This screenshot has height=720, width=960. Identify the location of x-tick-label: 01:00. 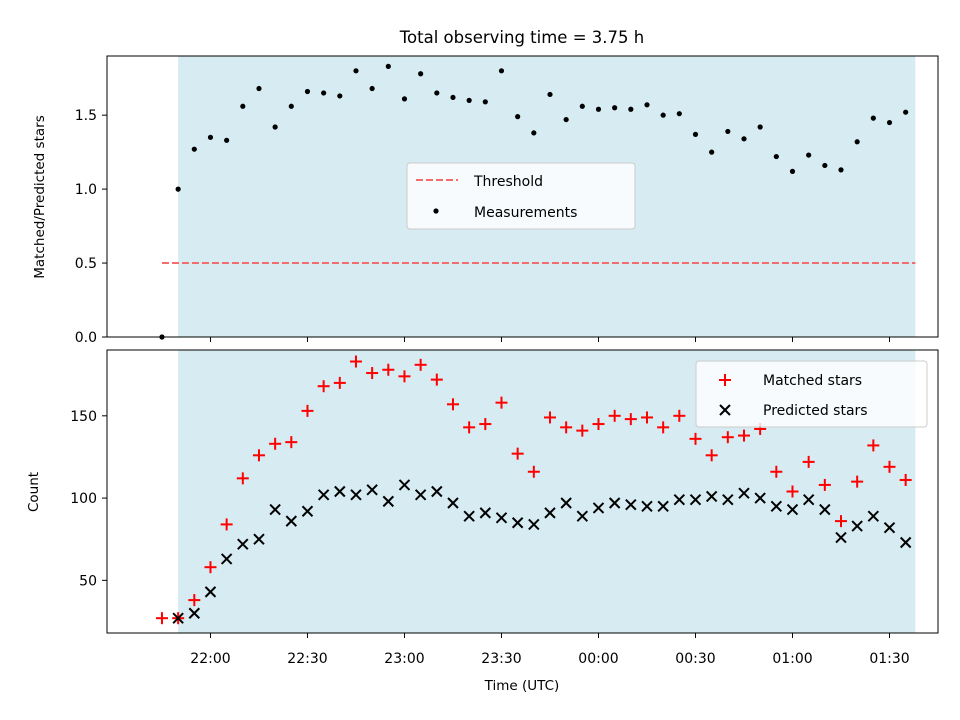
(792, 659).